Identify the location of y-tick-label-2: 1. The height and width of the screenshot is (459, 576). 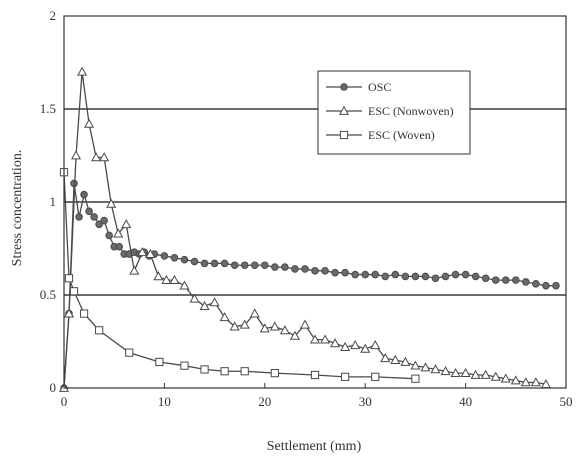
(53, 201).